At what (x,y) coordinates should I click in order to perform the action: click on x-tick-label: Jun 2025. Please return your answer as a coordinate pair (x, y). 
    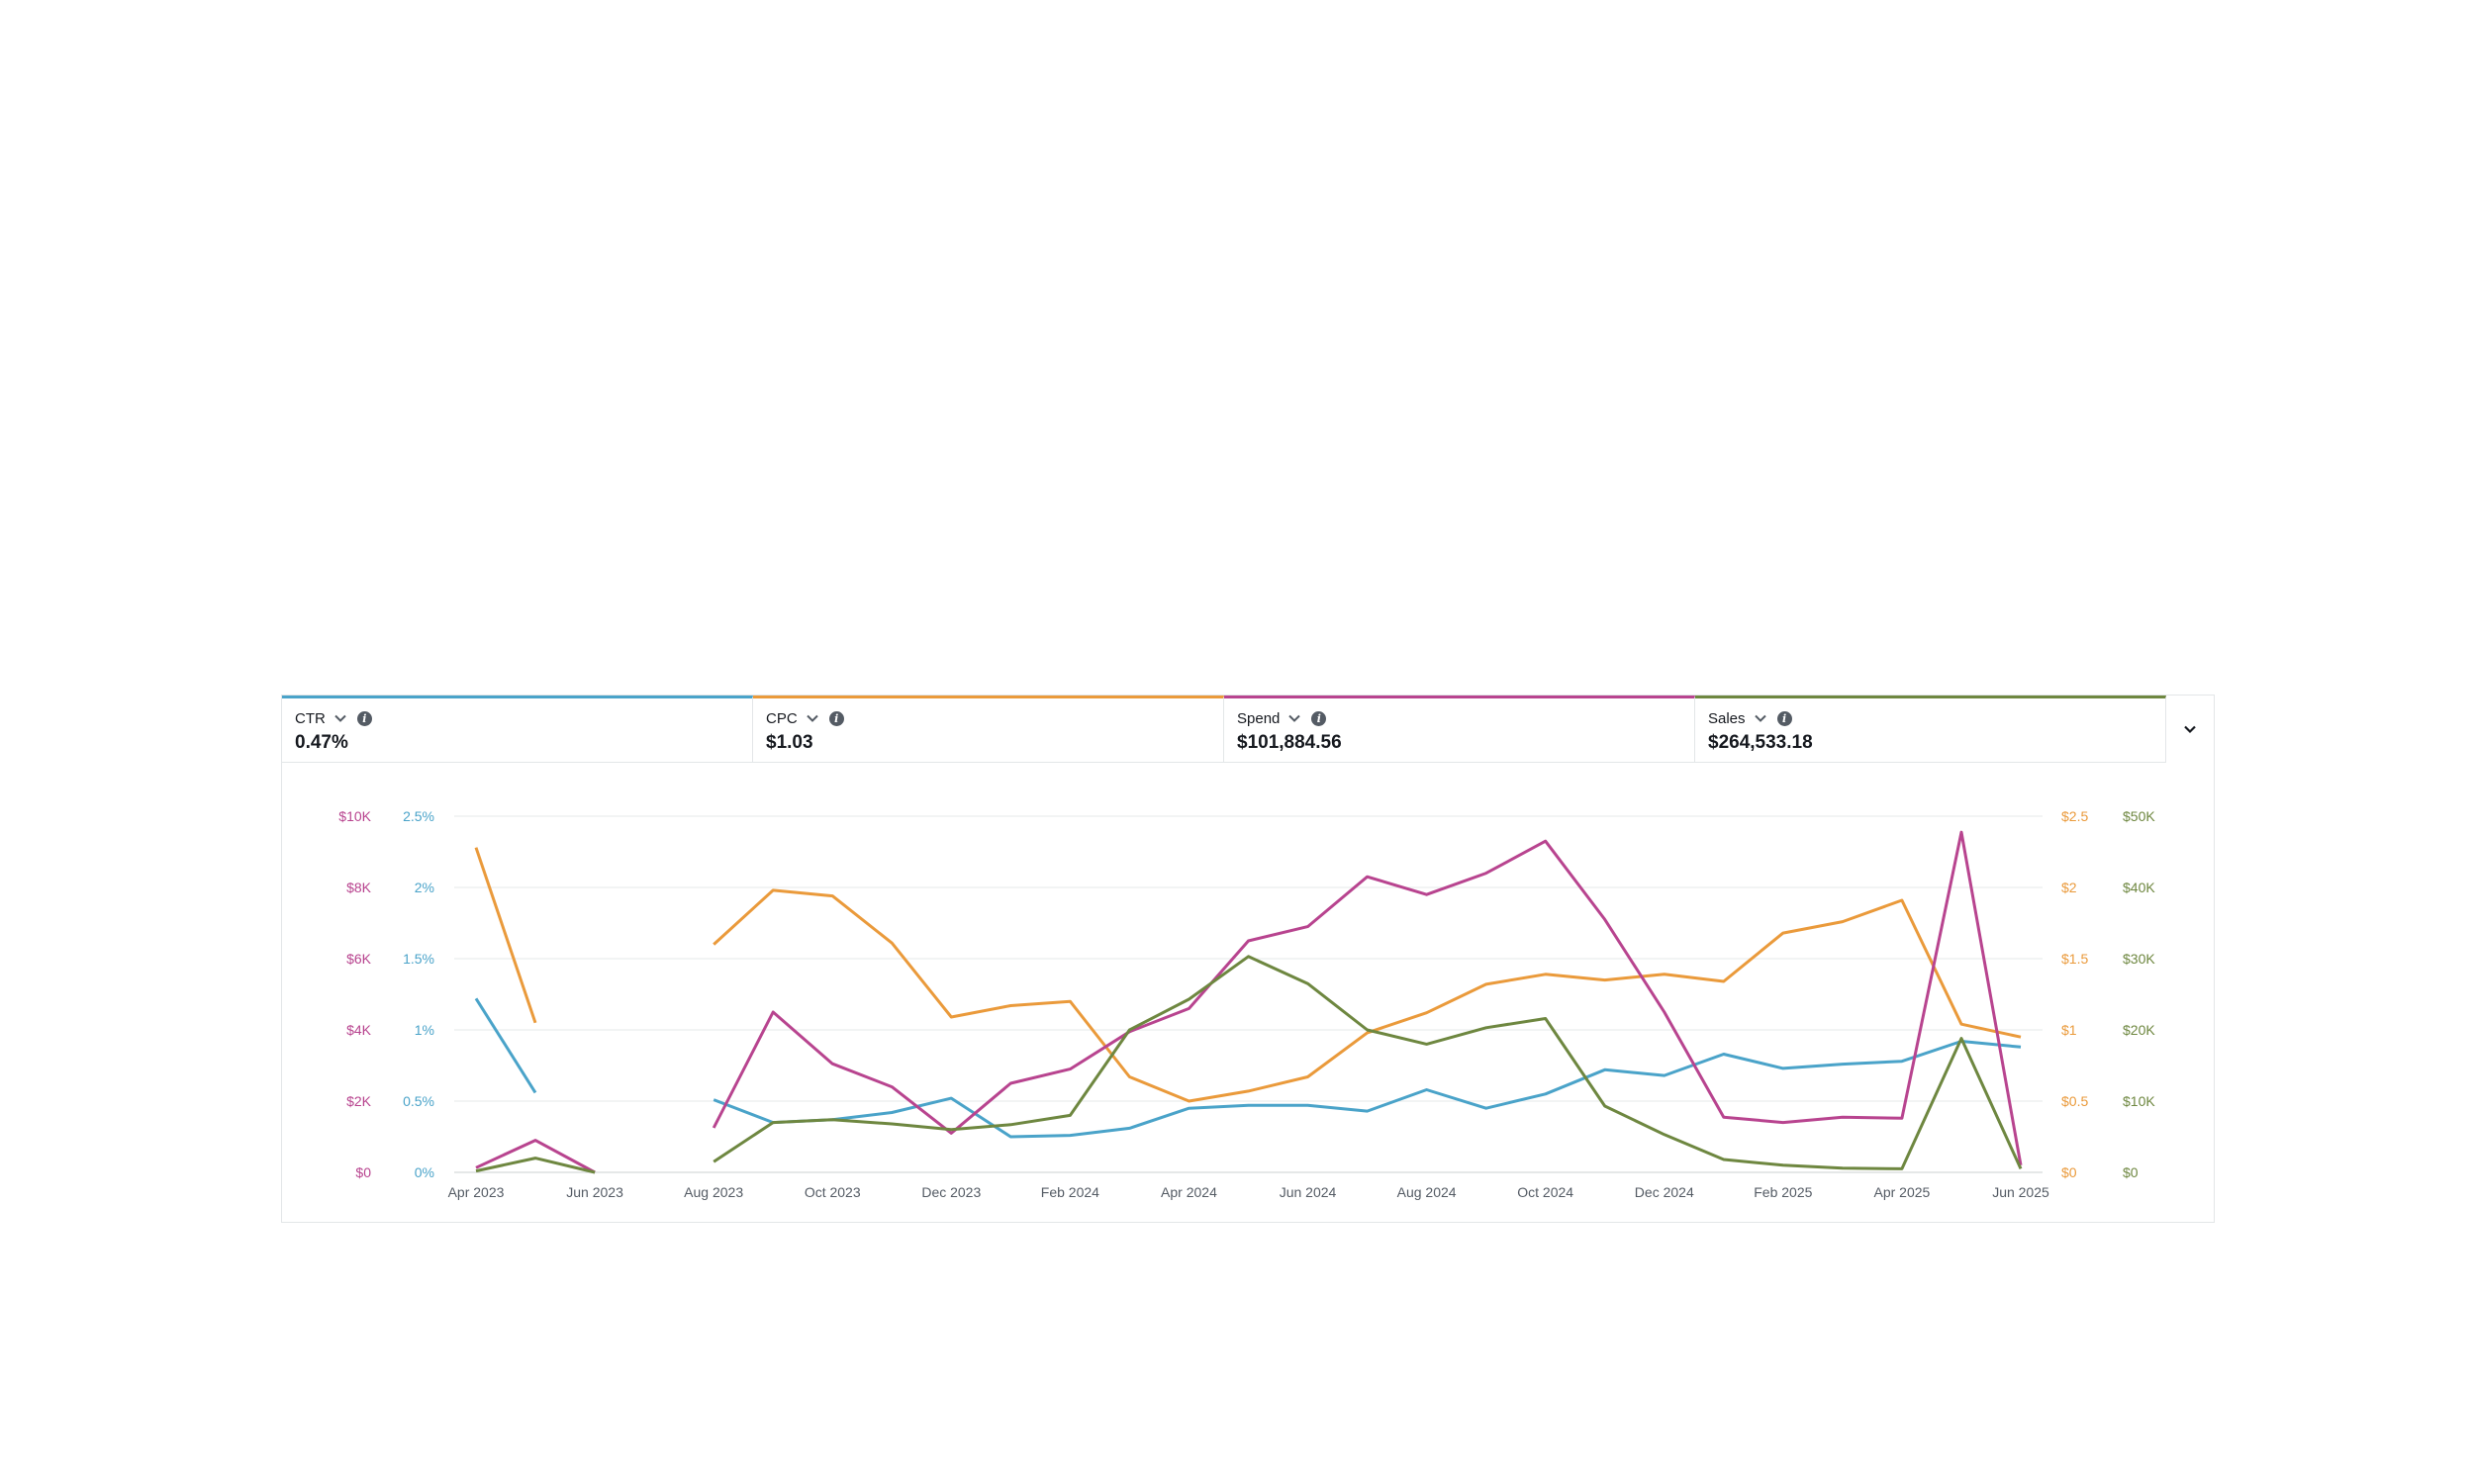
    Looking at the image, I should click on (2021, 1192).